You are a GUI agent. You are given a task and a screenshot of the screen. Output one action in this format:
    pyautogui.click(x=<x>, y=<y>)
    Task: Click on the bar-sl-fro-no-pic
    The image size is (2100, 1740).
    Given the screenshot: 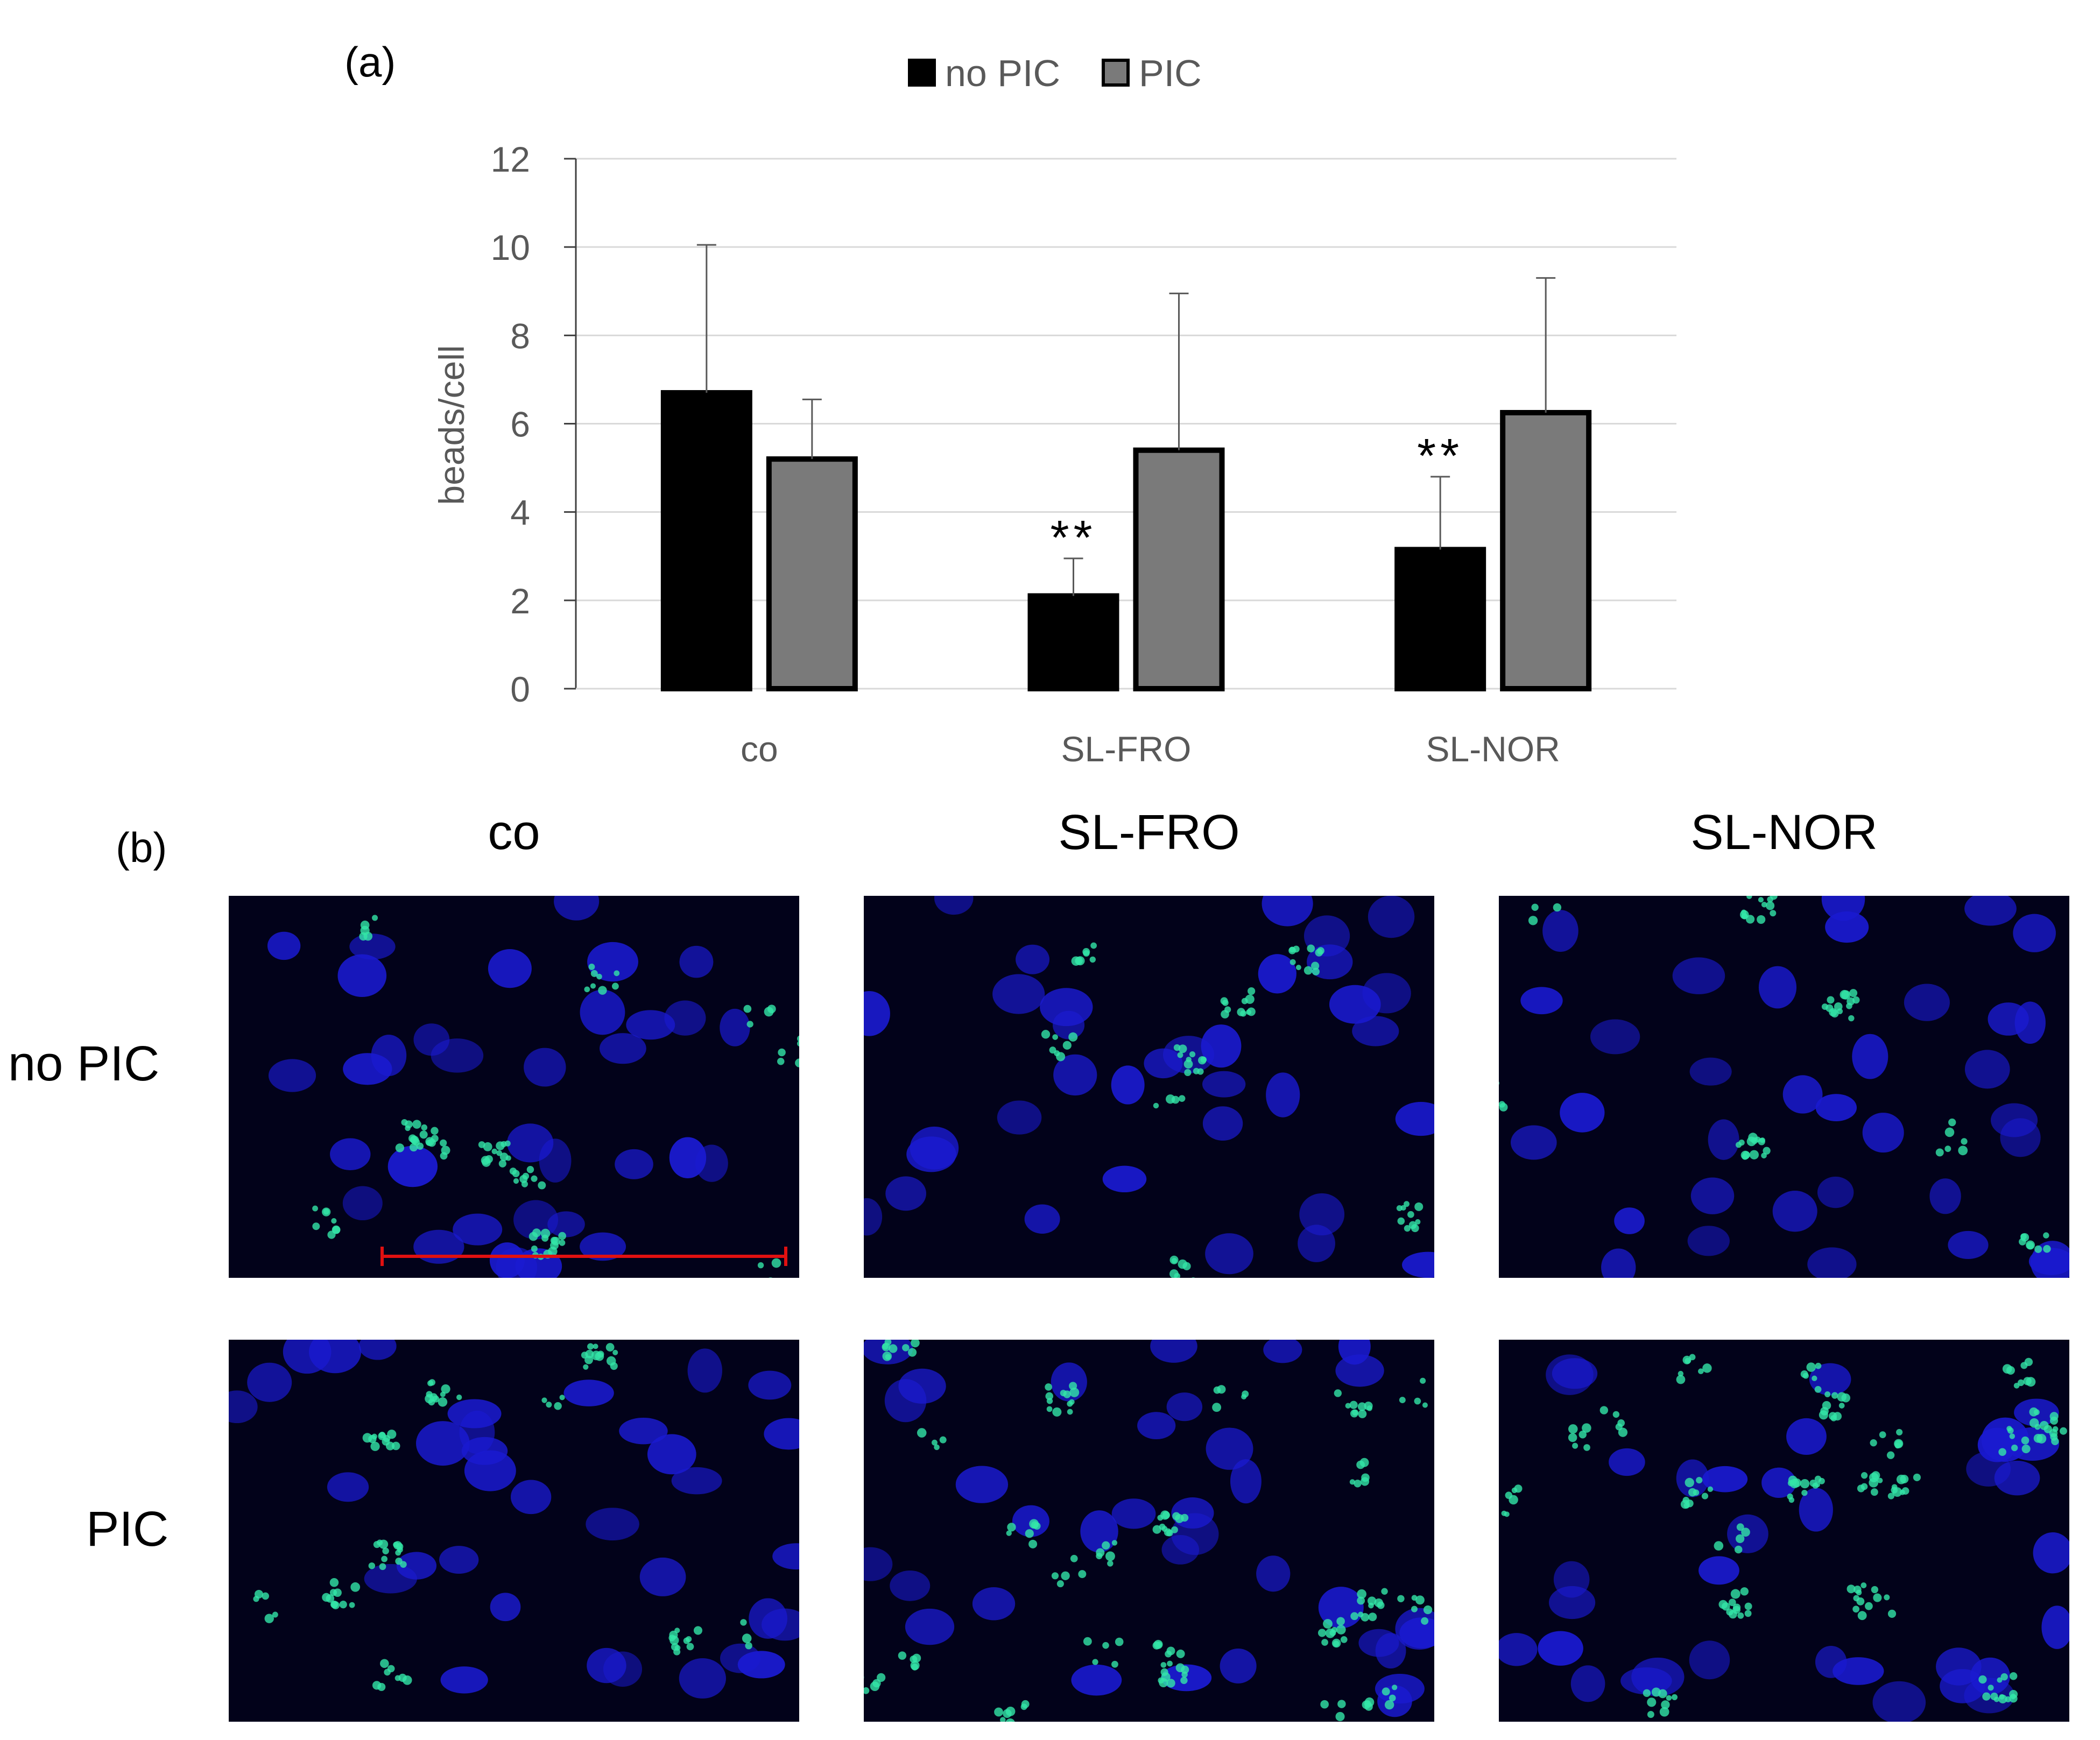 What is the action you would take?
    pyautogui.click(x=1073, y=642)
    